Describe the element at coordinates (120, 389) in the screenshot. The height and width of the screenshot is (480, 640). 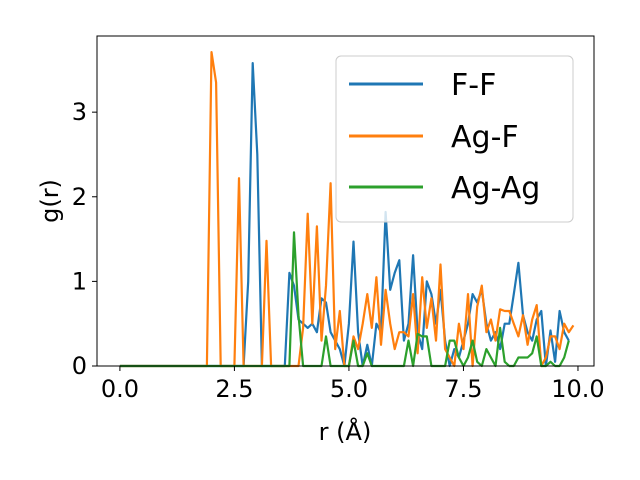
I see `x-tick-label: 0.0` at that location.